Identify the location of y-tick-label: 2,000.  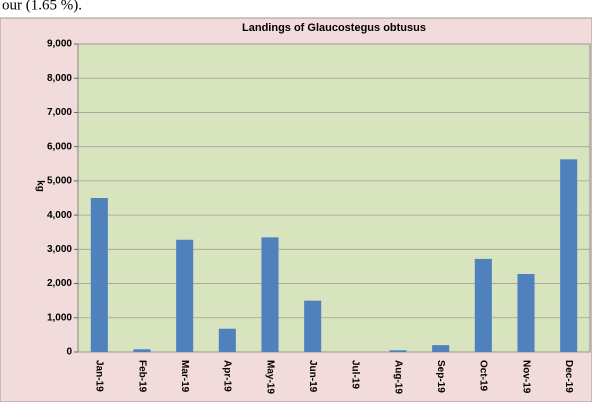
(59, 283).